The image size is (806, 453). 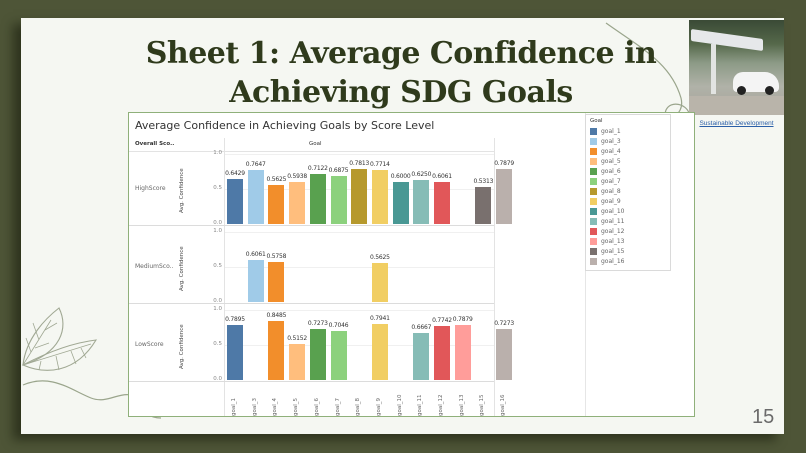 I want to click on bar-value-label: 0.6000, so click(x=400, y=176).